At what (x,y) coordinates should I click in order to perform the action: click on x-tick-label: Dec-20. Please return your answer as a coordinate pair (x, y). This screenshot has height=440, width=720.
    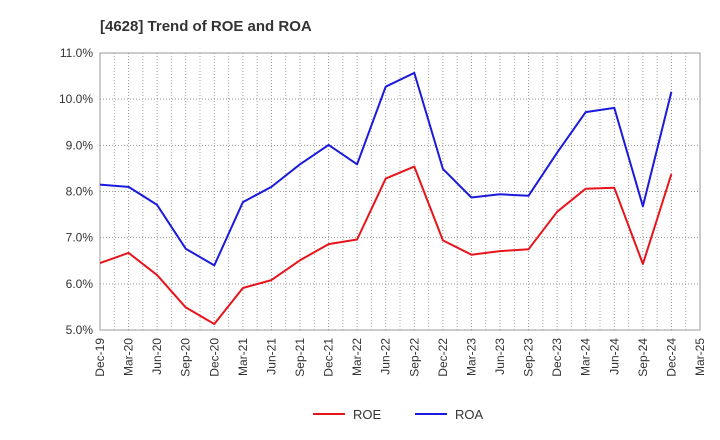
    Looking at the image, I should click on (214, 357).